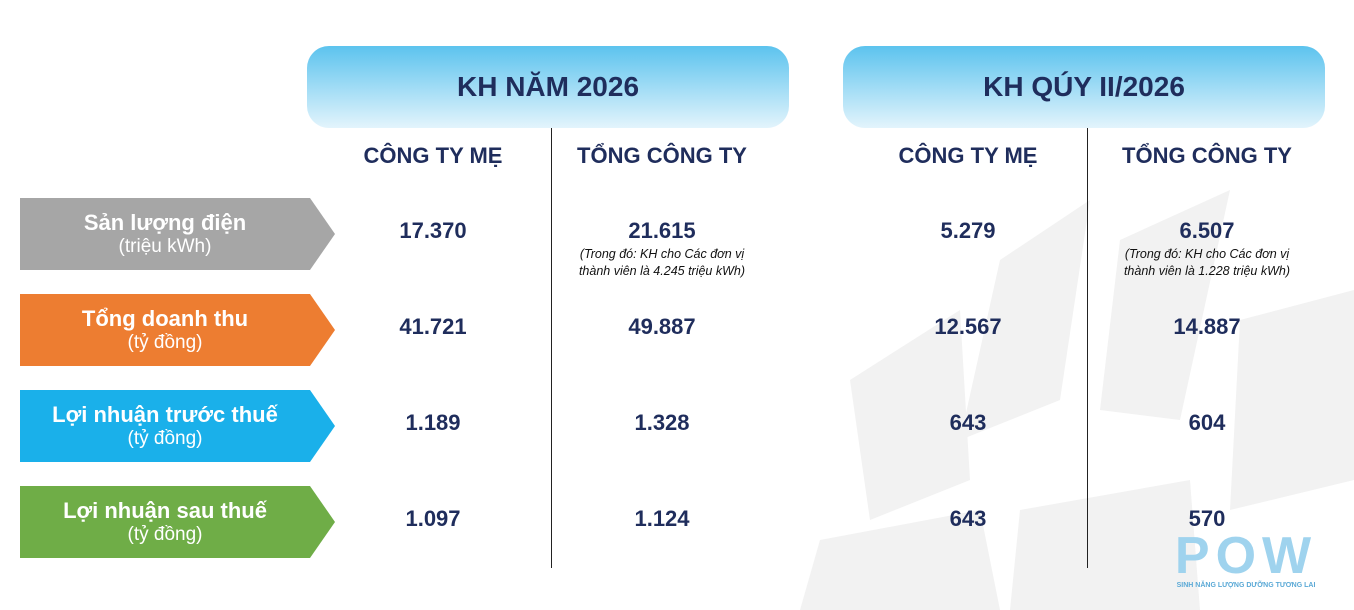 The width and height of the screenshot is (1354, 610). What do you see at coordinates (662, 422) in the screenshot?
I see `value: 1.328` at bounding box center [662, 422].